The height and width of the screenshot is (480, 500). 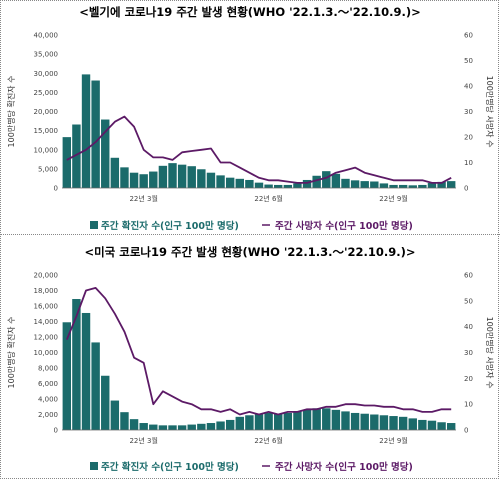 What do you see at coordinates (490, 112) in the screenshot?
I see `y-right-axis-title: 100만명당 사망자 수` at bounding box center [490, 112].